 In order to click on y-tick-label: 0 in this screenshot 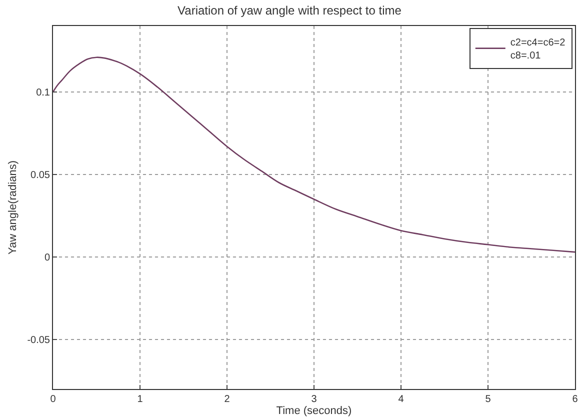, I will do `click(47, 258)`.